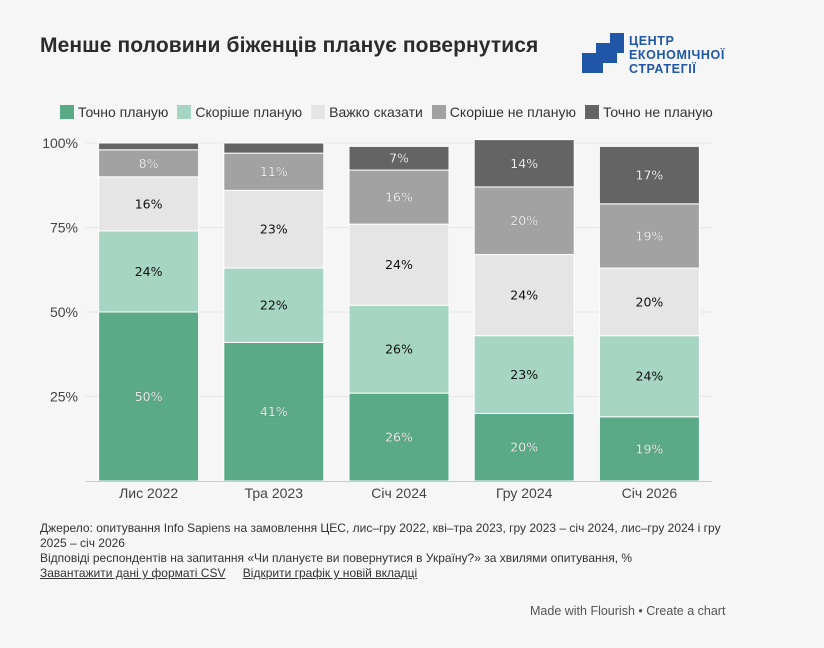  What do you see at coordinates (603, 53) in the screenshot?
I see `ces-logo-mark-icon` at bounding box center [603, 53].